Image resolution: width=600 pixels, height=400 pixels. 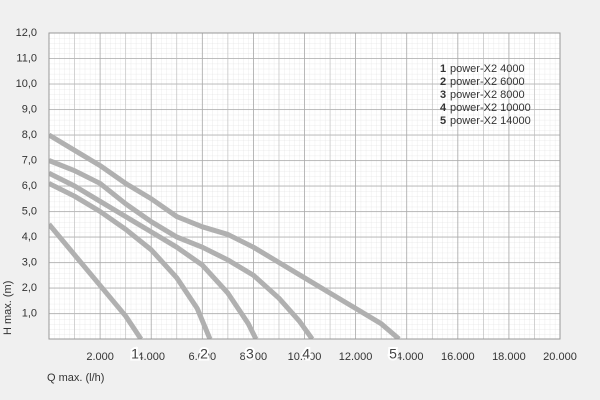 I want to click on x-tick-label: 16.000, so click(x=458, y=357).